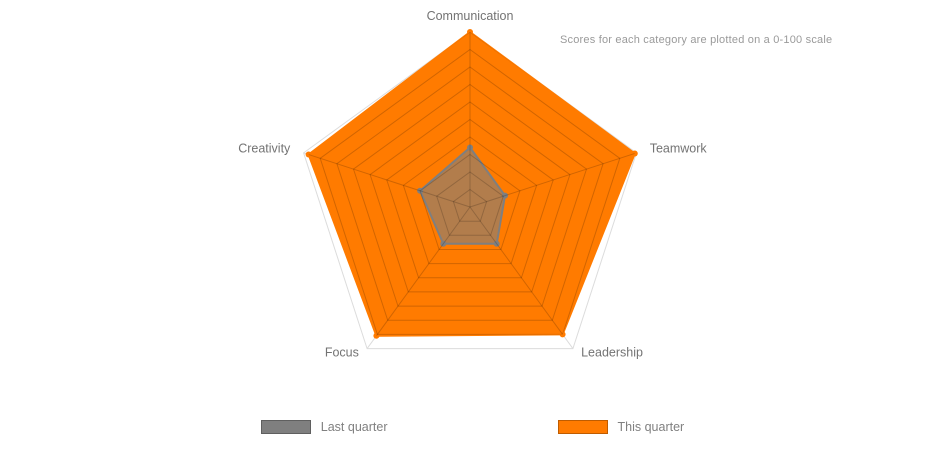 Image resolution: width=945 pixels, height=455 pixels. Describe the element at coordinates (679, 149) in the screenshot. I see `axis-label: Teamwork` at that location.